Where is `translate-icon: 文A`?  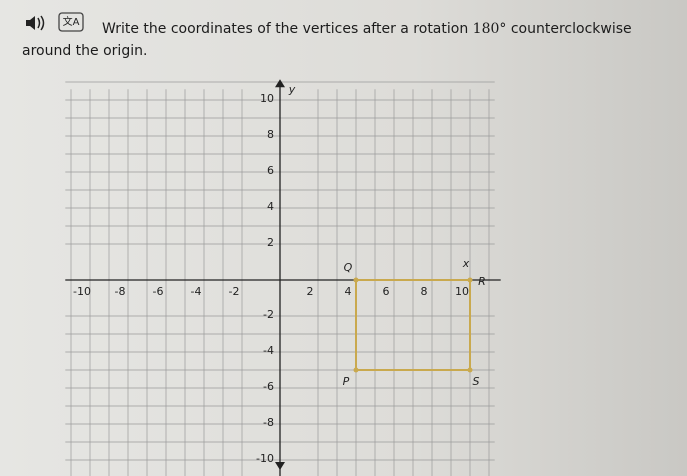
translate-icon: 文A is located at coordinates (71, 22).